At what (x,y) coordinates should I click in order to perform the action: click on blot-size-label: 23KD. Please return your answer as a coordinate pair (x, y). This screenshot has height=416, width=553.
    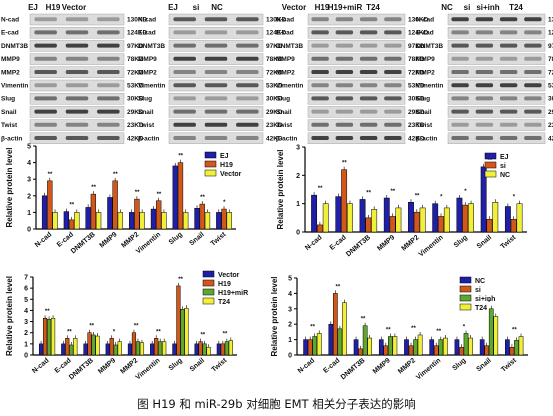
    Looking at the image, I should click on (550, 125).